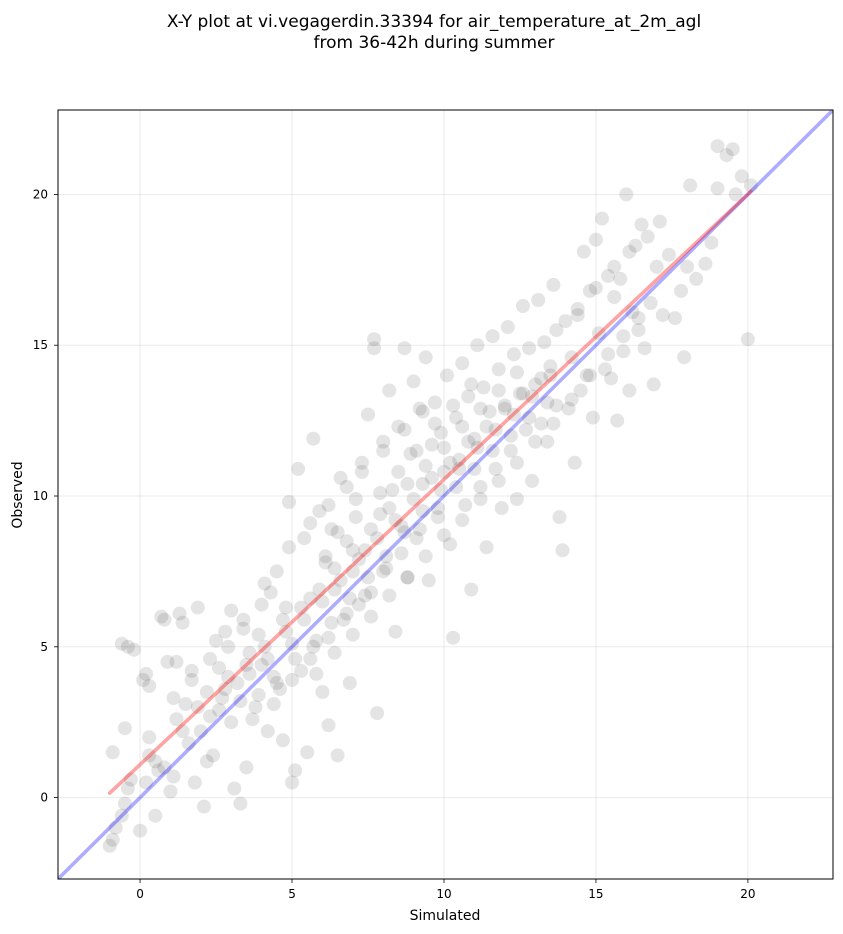 This screenshot has width=843, height=934. Describe the element at coordinates (292, 894) in the screenshot. I see `x-tick-label: 5` at that location.